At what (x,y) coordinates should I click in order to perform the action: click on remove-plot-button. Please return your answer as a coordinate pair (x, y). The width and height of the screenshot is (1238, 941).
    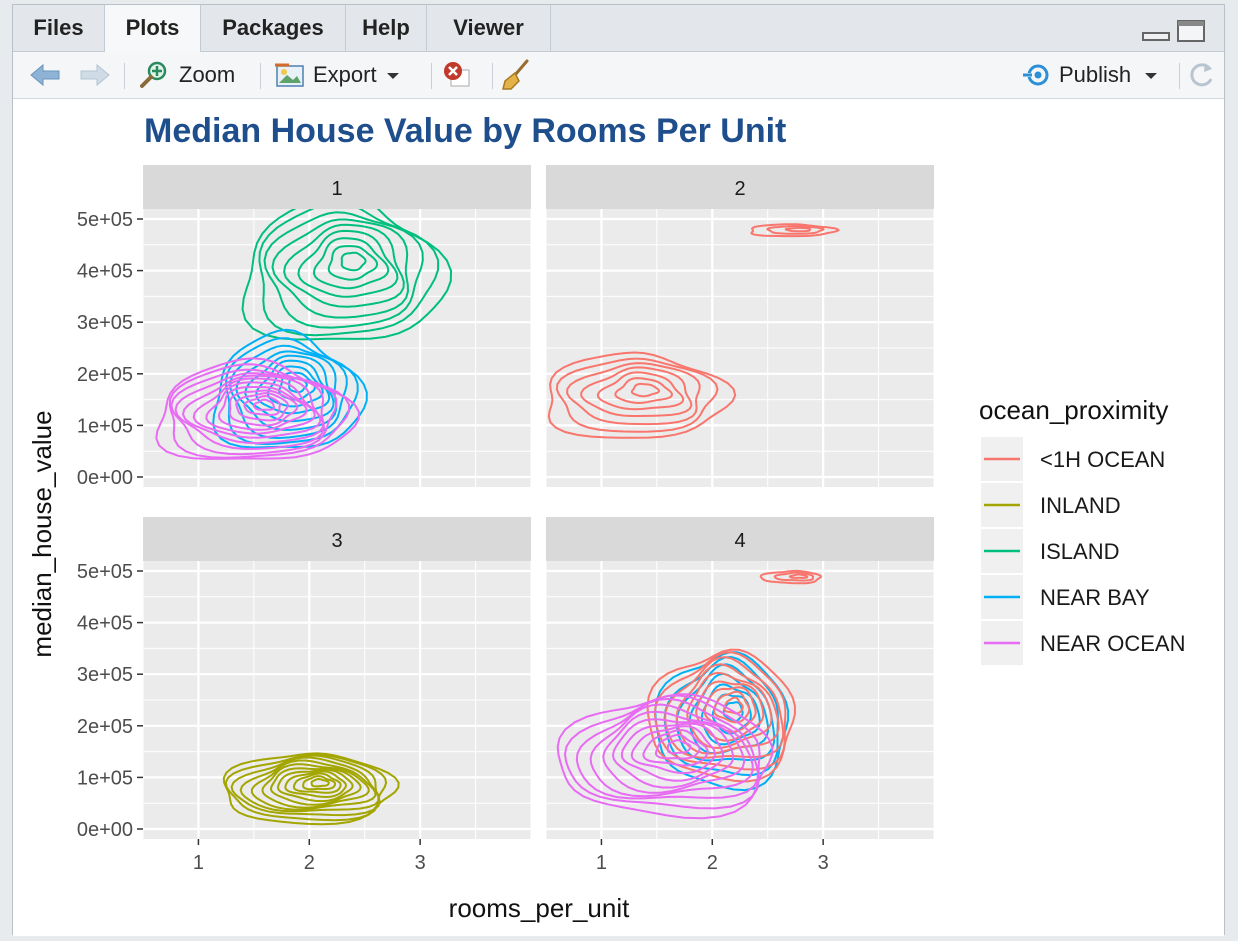
    Looking at the image, I should click on (458, 75).